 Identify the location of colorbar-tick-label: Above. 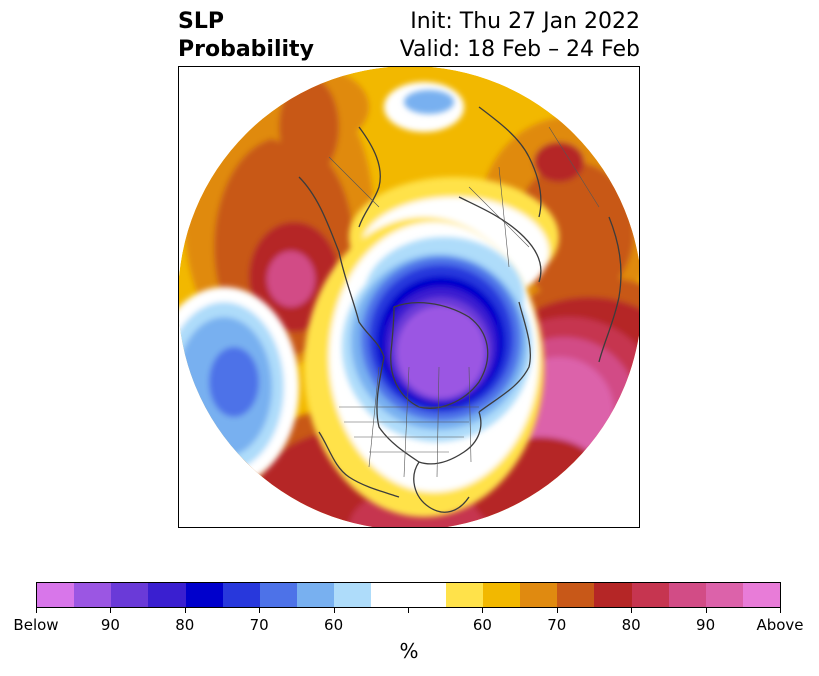
(780, 625).